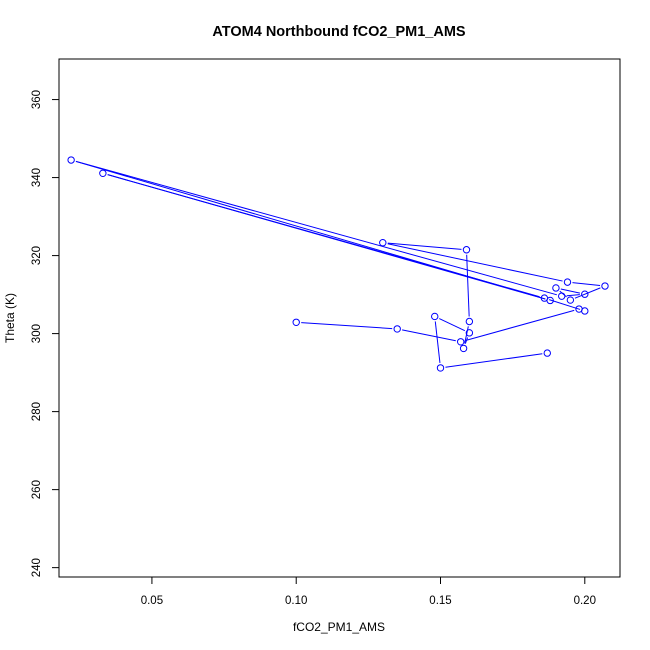 Image resolution: width=650 pixels, height=650 pixels. What do you see at coordinates (440, 601) in the screenshot?
I see `x-tick-label: 0.15` at bounding box center [440, 601].